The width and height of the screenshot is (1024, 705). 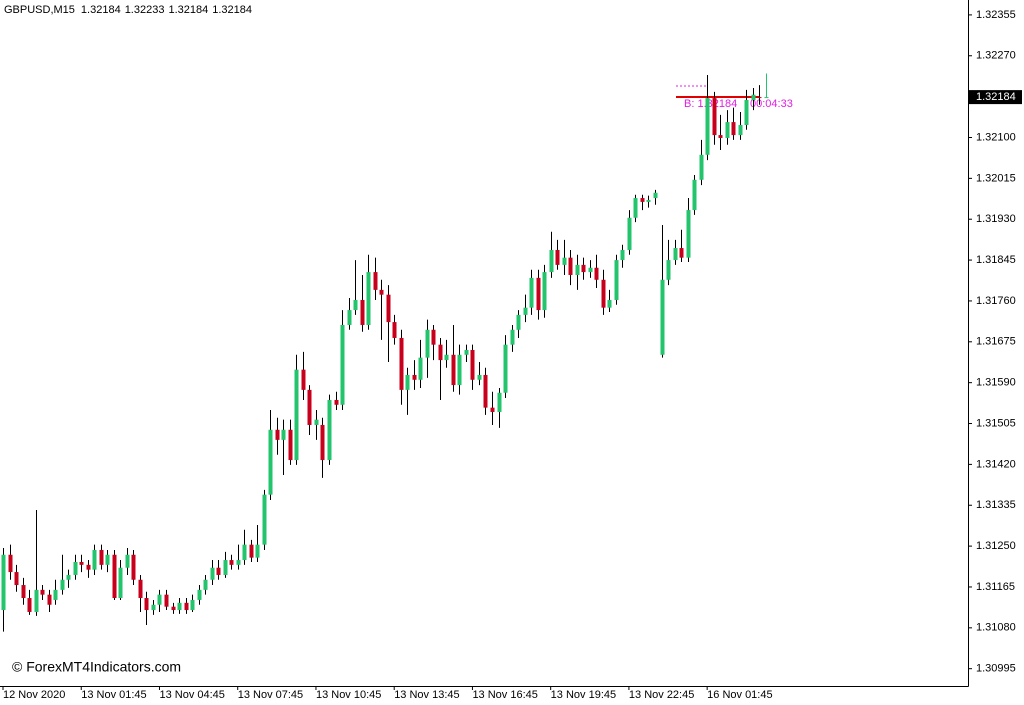 I want to click on y-tick-label: 1.31590, so click(x=996, y=383).